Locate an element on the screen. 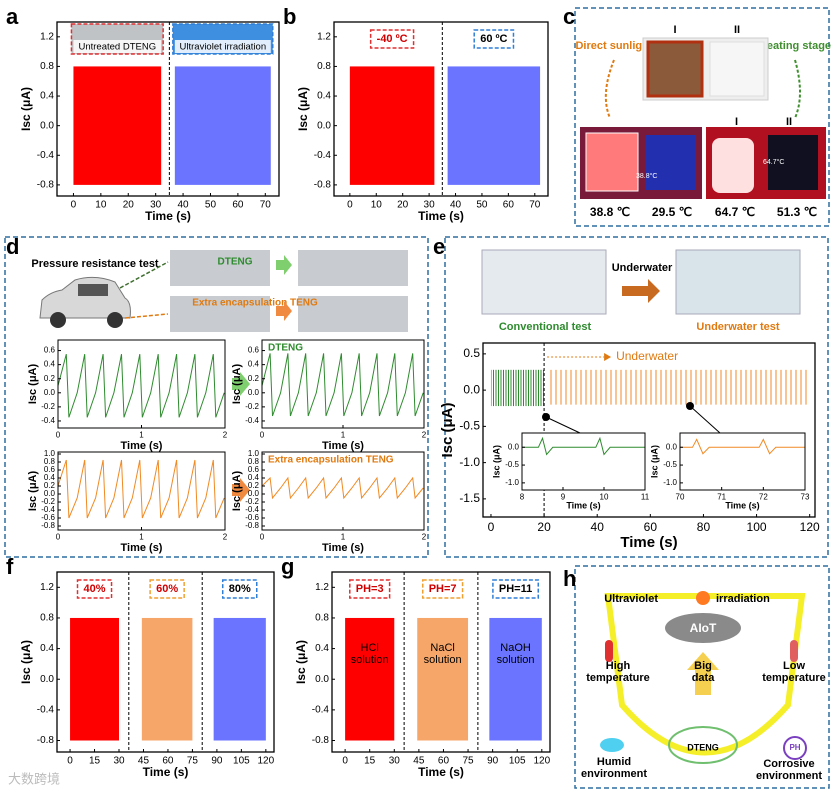 This screenshot has height=793, width=833. x-tick-label: 120 is located at coordinates (541, 761).